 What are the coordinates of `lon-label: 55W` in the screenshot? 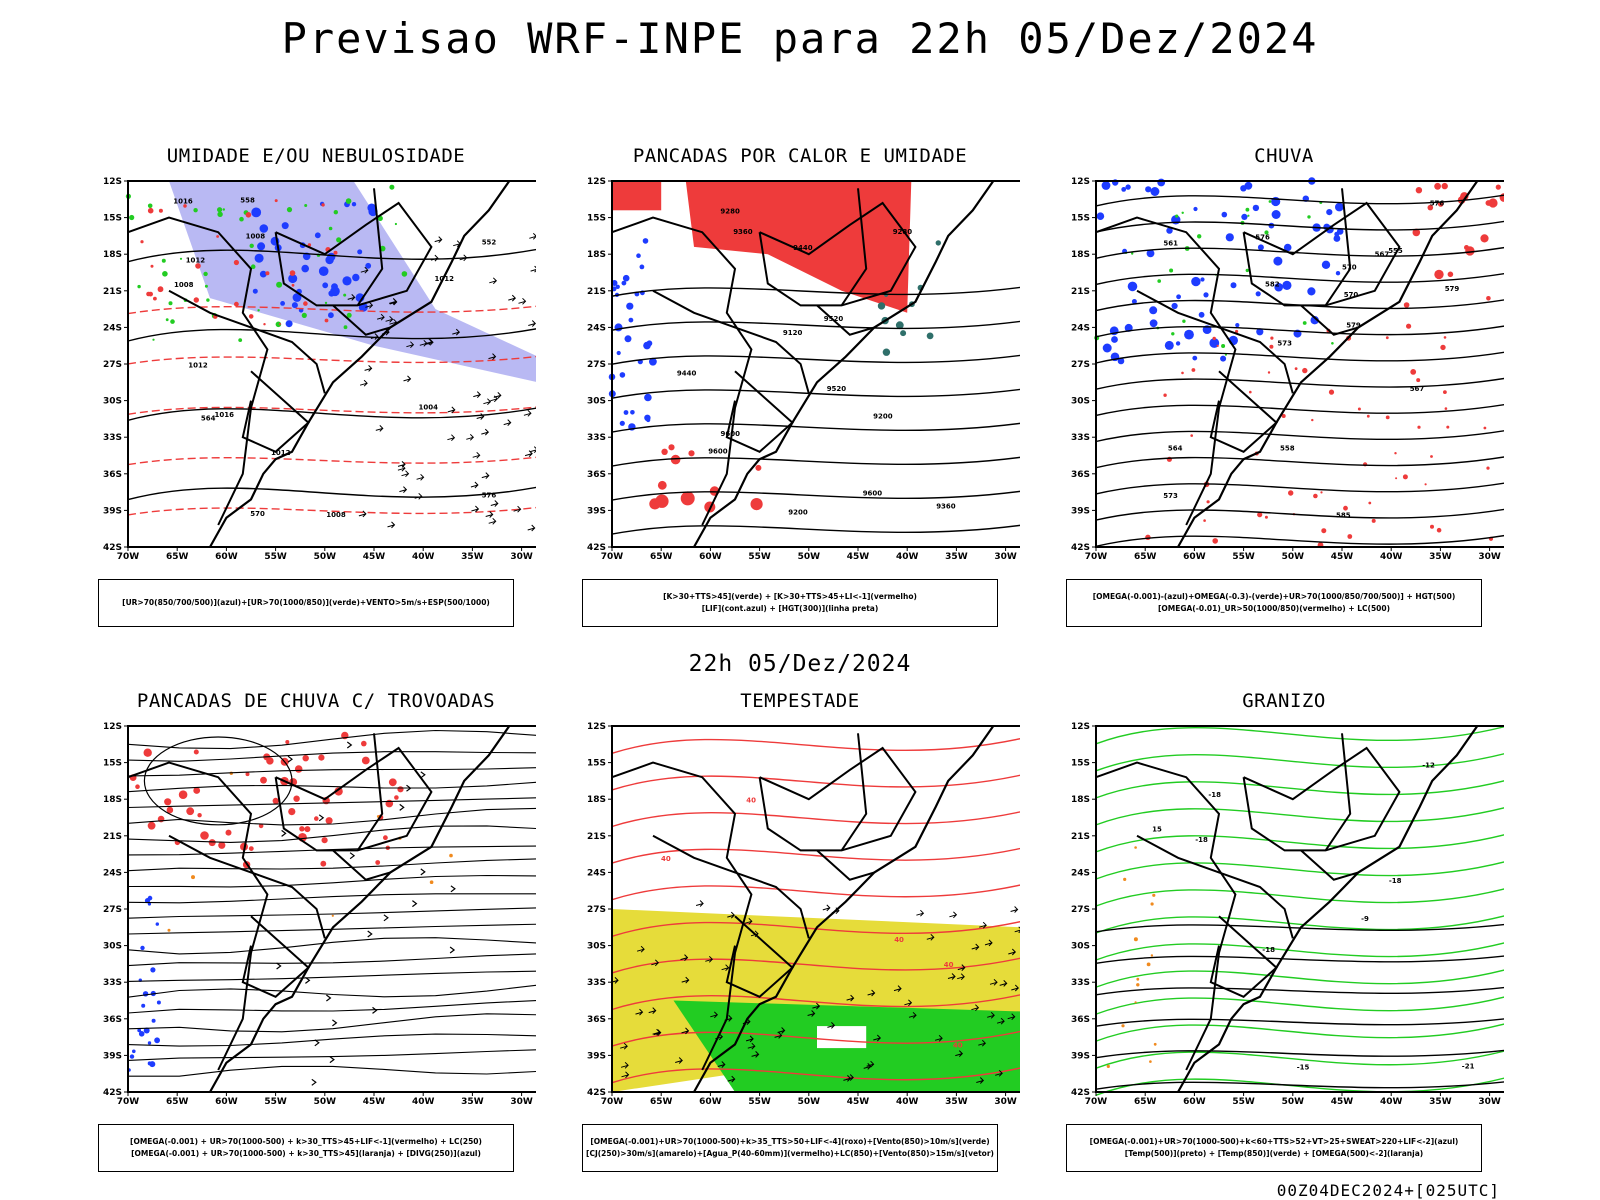 It's located at (1243, 557).